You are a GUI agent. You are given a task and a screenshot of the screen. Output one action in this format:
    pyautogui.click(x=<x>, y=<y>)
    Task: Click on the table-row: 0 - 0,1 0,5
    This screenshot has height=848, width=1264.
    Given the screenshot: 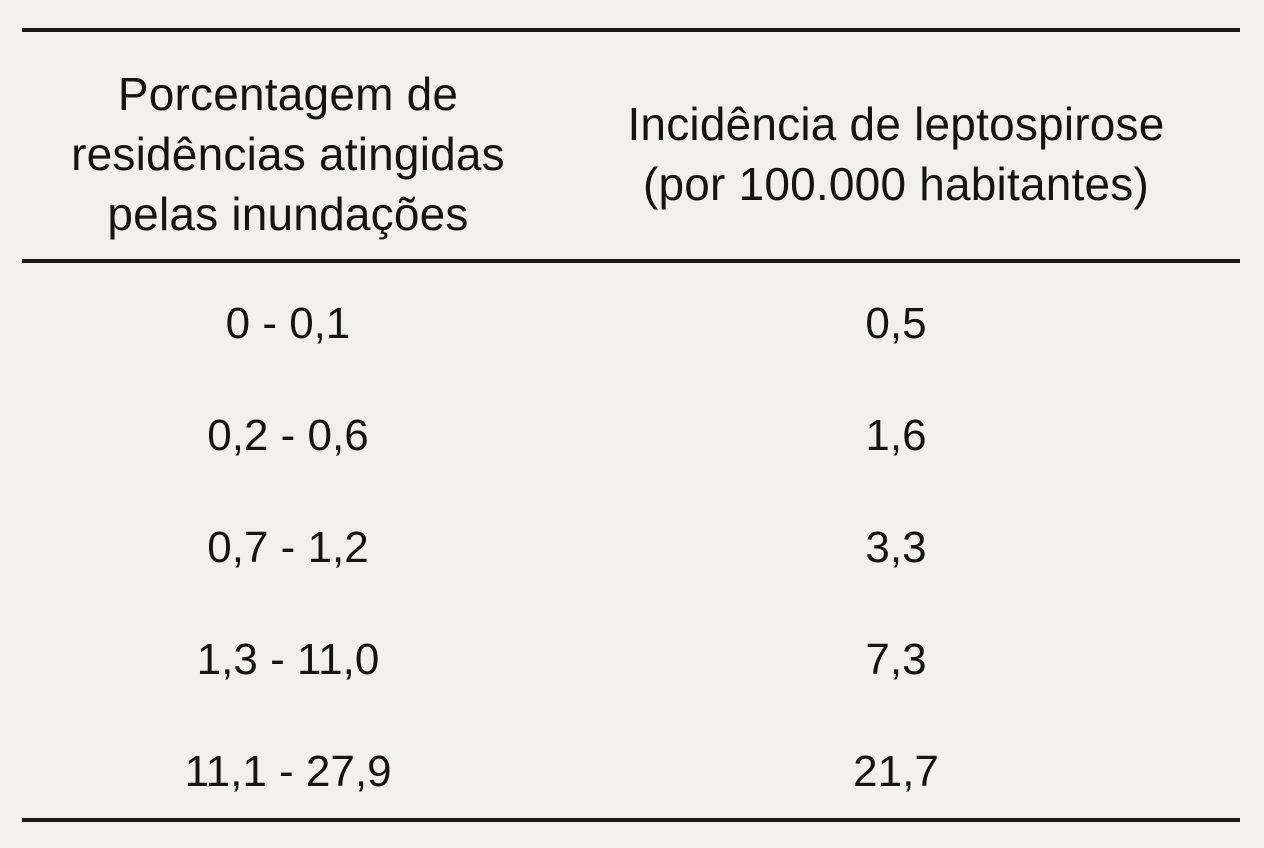 What is the action you would take?
    pyautogui.click(x=632, y=324)
    